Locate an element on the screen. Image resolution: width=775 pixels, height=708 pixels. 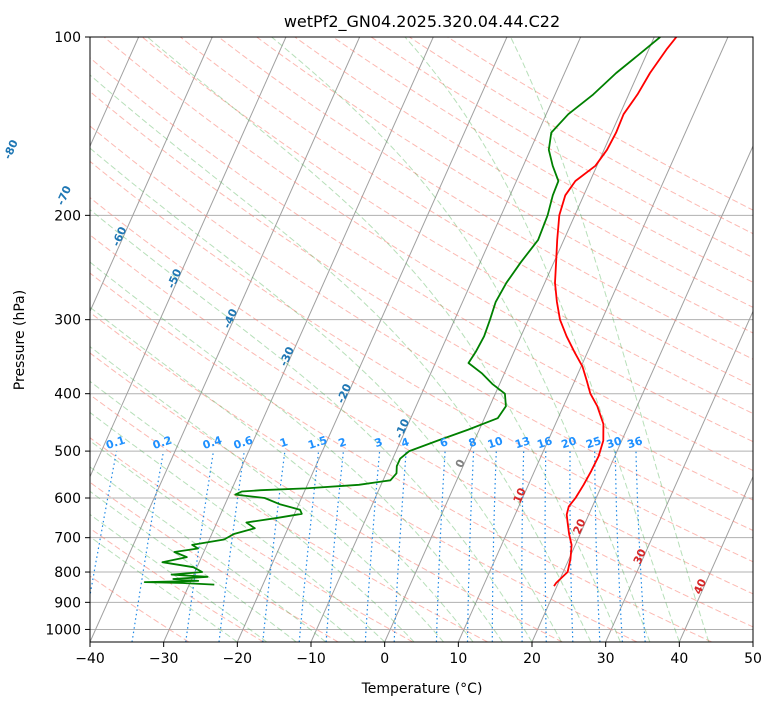
chart-title: wetPf2_GN04.2025.320.04.44.C22 is located at coordinates (422, 22).